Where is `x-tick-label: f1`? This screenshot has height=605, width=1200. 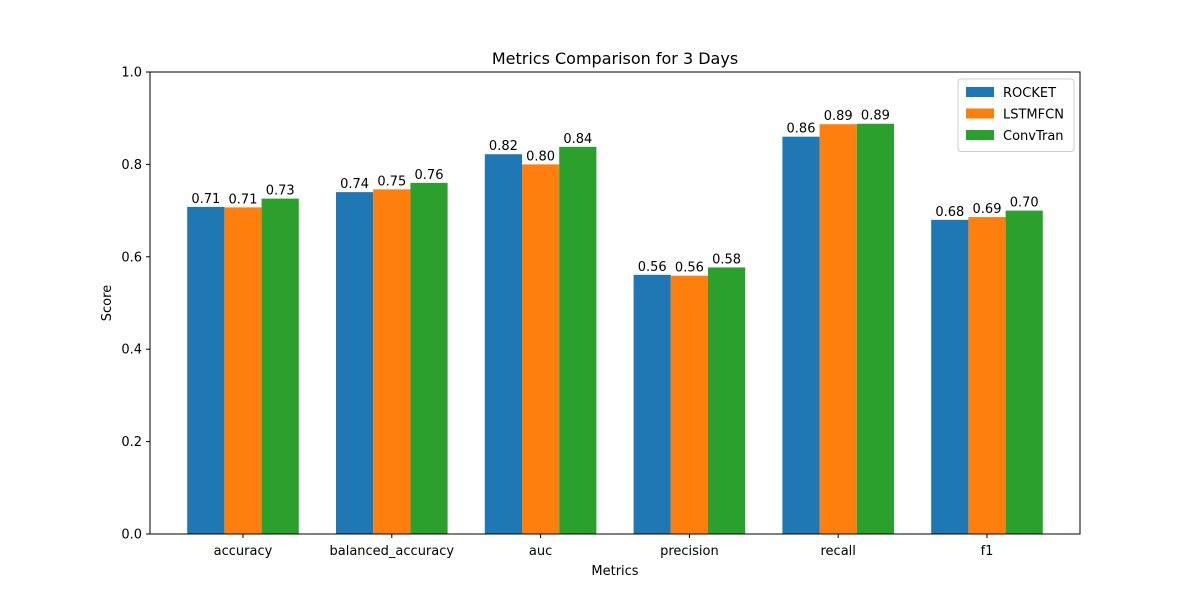
x-tick-label: f1 is located at coordinates (987, 551).